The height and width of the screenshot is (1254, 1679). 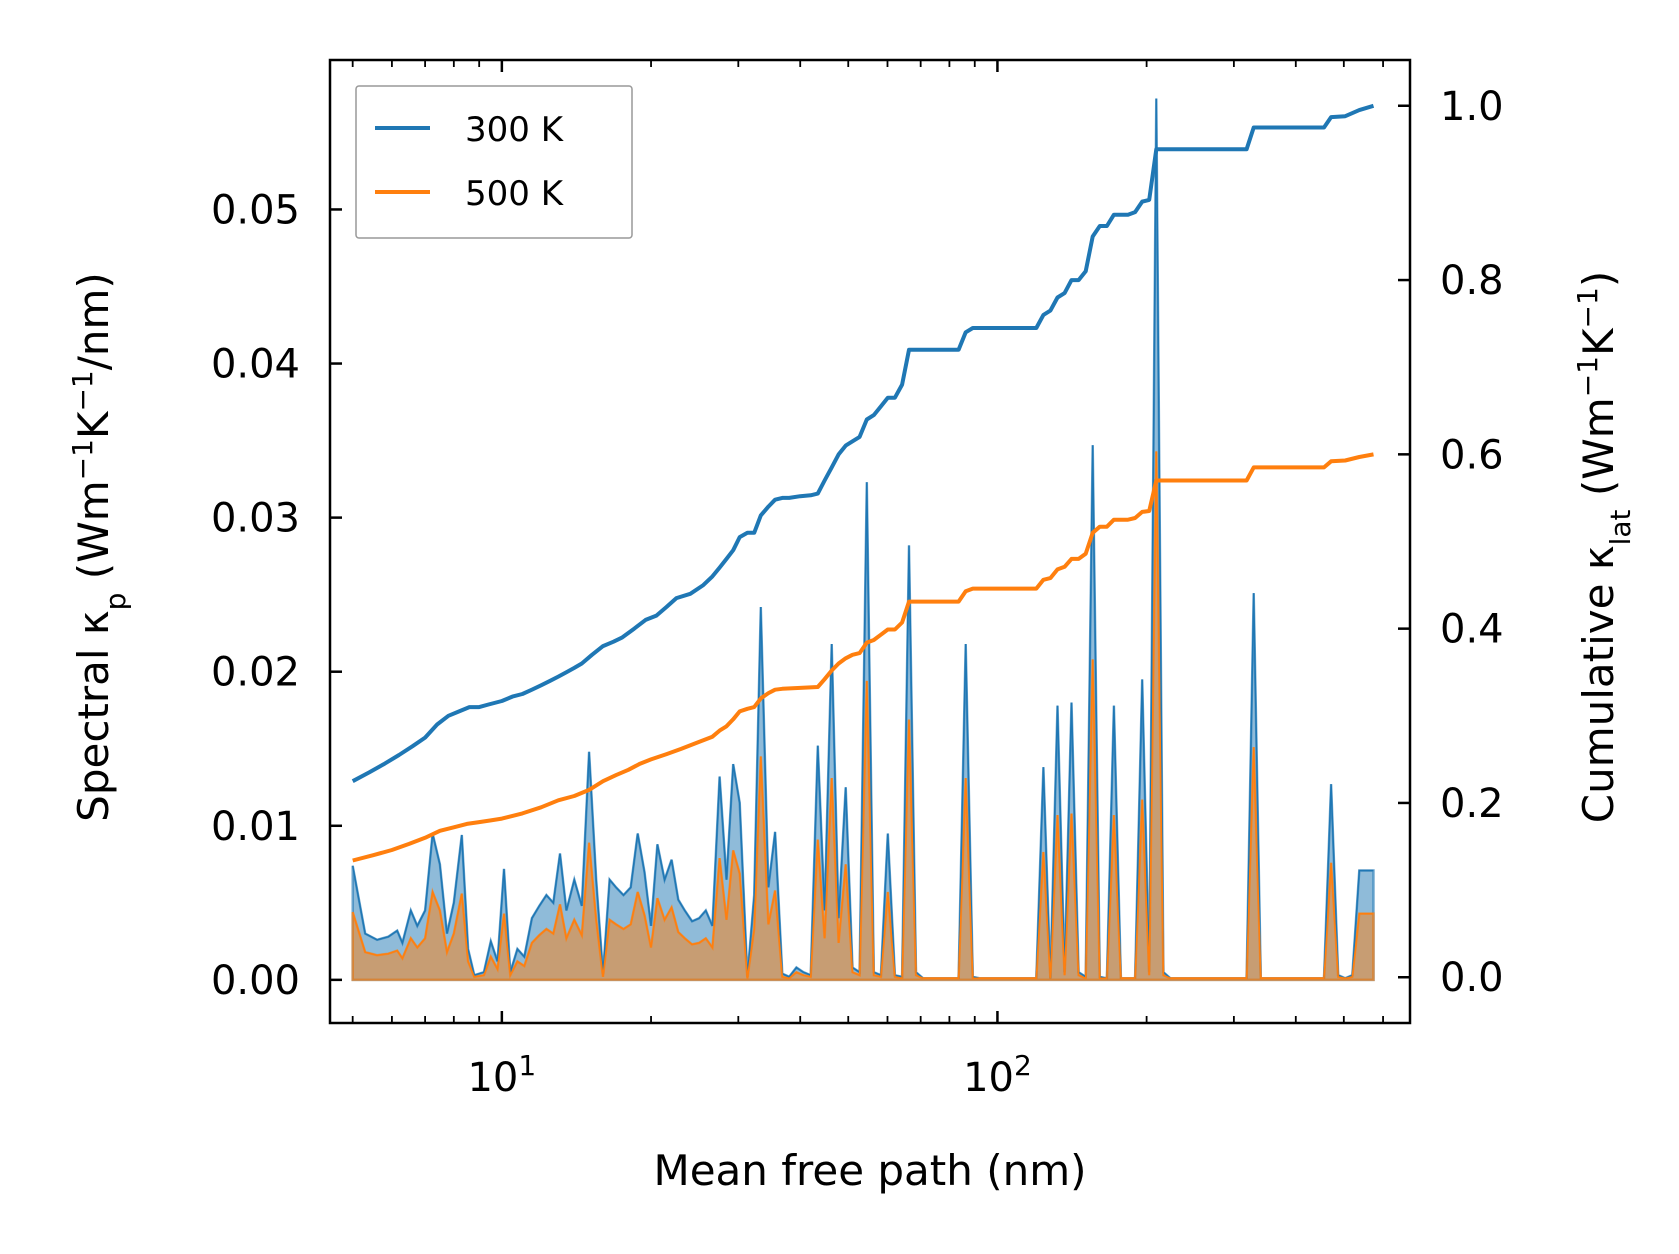 What do you see at coordinates (255, 981) in the screenshot?
I see `left-y-tick-label: 0.00` at bounding box center [255, 981].